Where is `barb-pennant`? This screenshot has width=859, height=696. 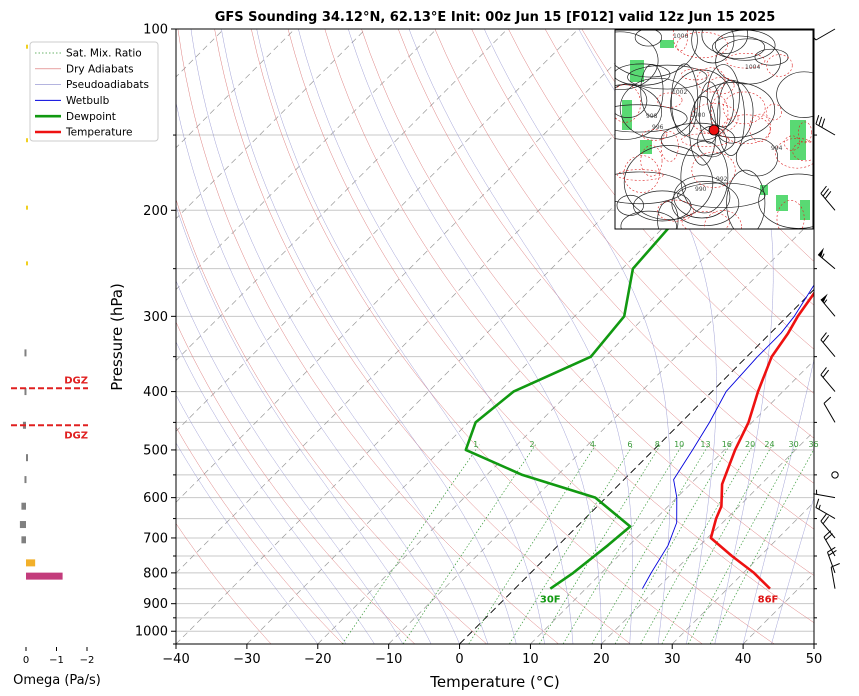
barb-pennant is located at coordinates (821, 252).